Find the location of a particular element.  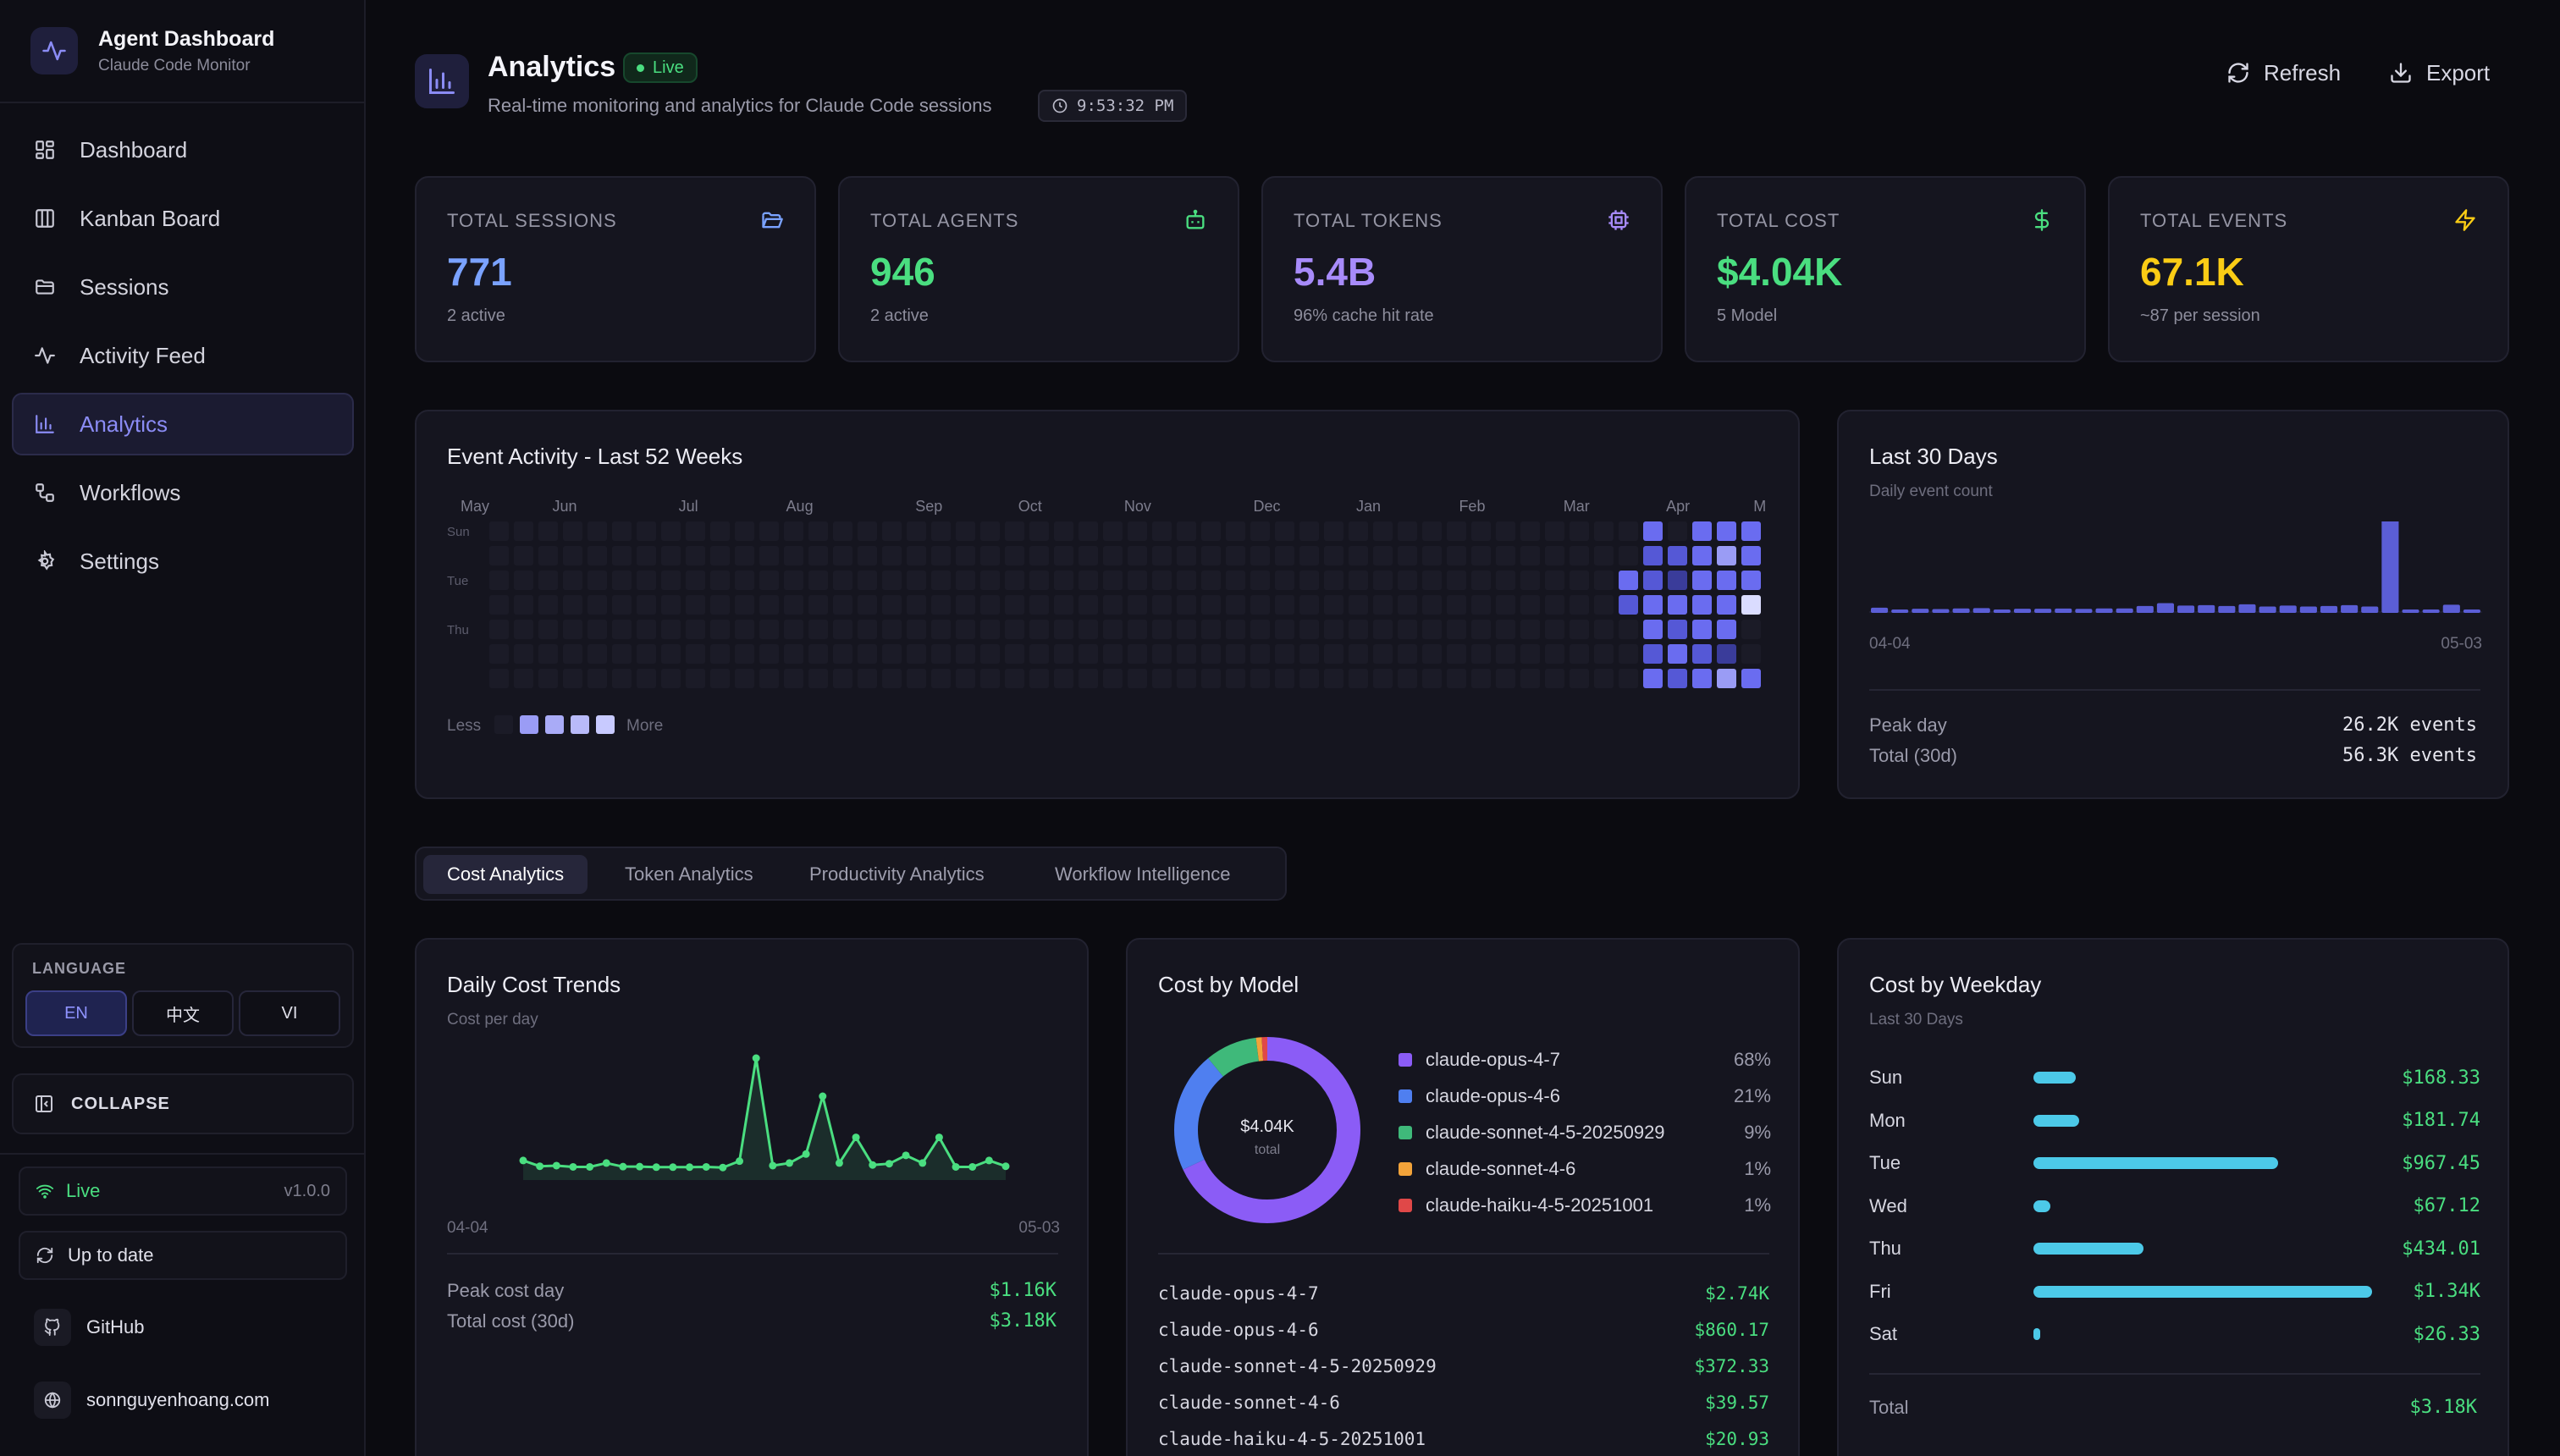

tab-cost-analytics: Cost Analytics is located at coordinates (505, 874).